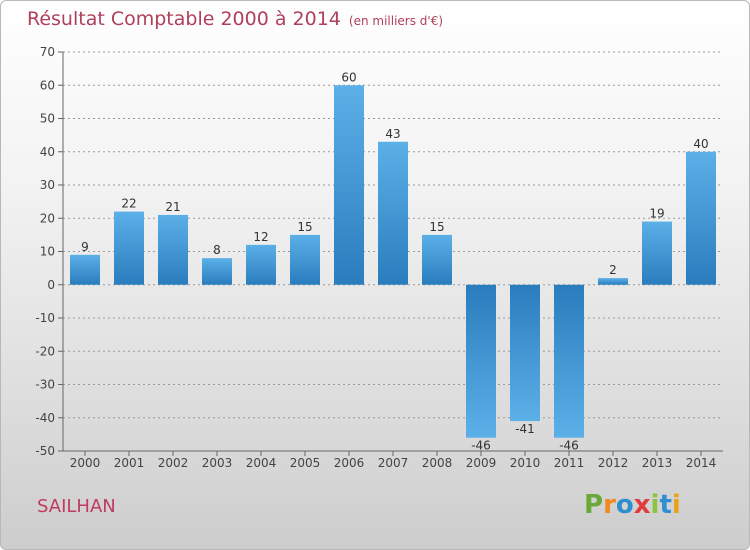  What do you see at coordinates (624, 505) in the screenshot?
I see `logo-letter: o` at bounding box center [624, 505].